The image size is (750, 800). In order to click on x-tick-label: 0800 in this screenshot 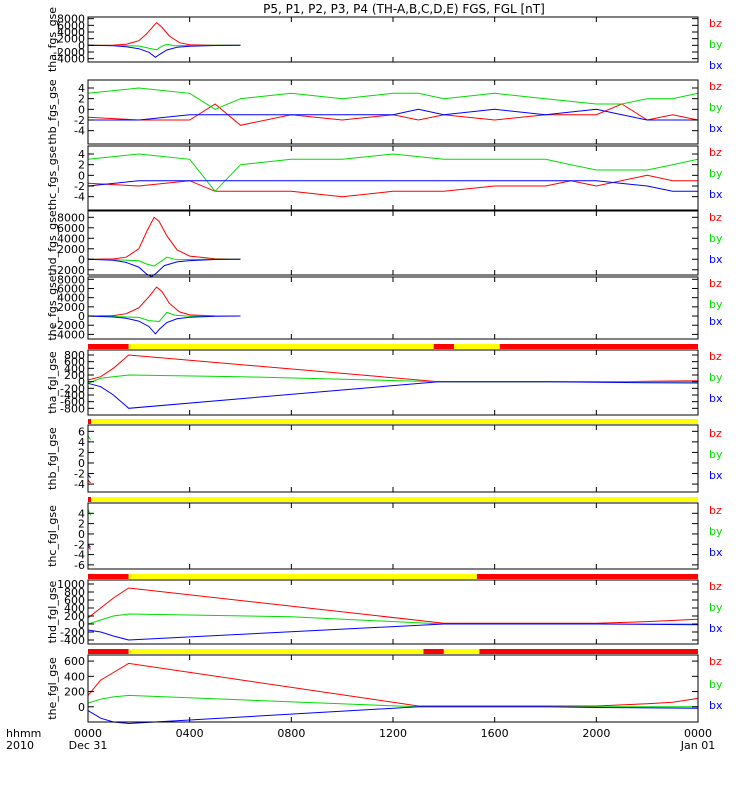, I will do `click(291, 733)`.